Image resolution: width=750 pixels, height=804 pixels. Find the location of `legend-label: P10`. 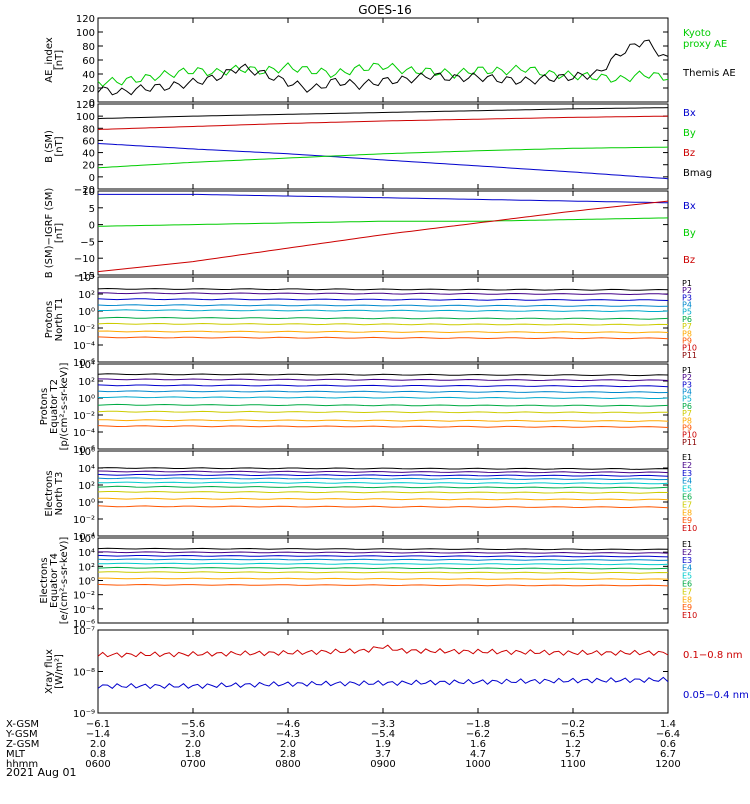

legend-label: P10 is located at coordinates (689, 435).